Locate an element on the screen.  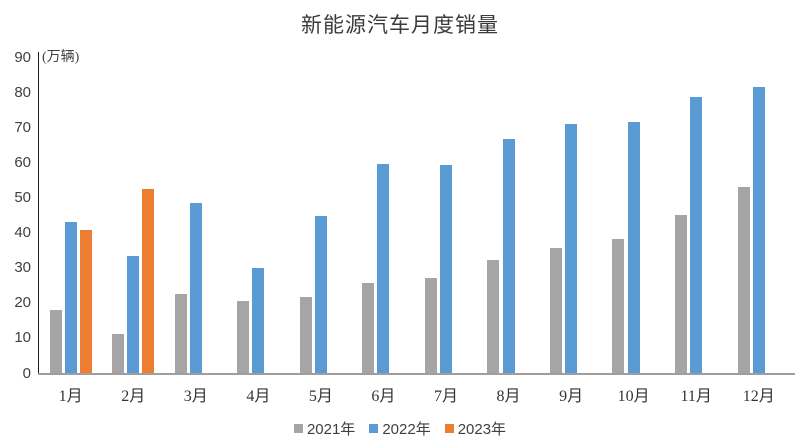
legend-label: 2023年 is located at coordinates (482, 429).